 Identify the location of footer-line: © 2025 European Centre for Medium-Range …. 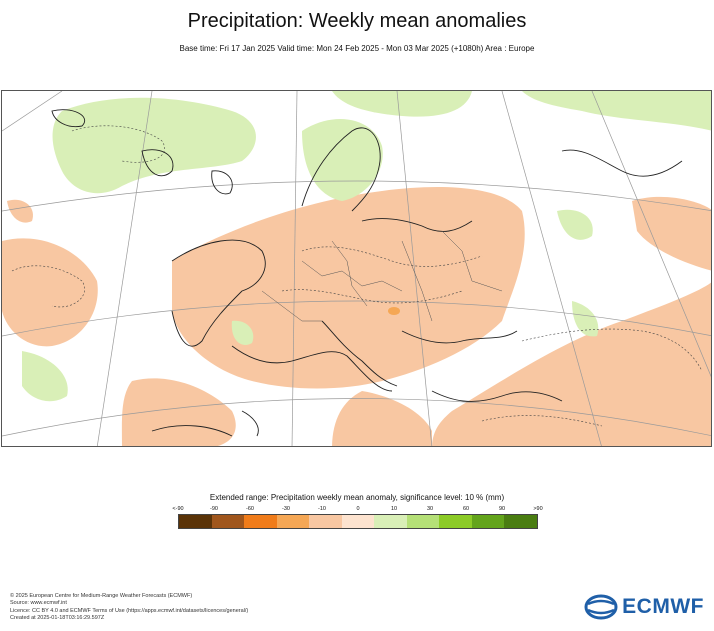
(101, 596).